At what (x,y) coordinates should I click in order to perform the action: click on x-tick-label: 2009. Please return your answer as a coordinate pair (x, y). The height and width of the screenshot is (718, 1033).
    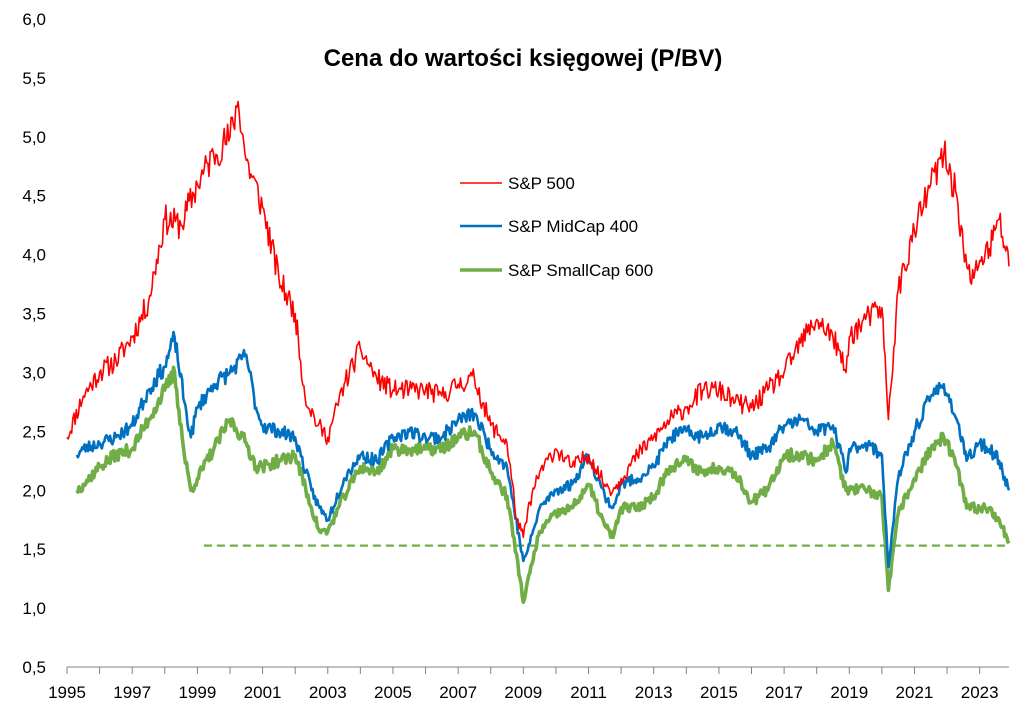
    Looking at the image, I should click on (523, 692).